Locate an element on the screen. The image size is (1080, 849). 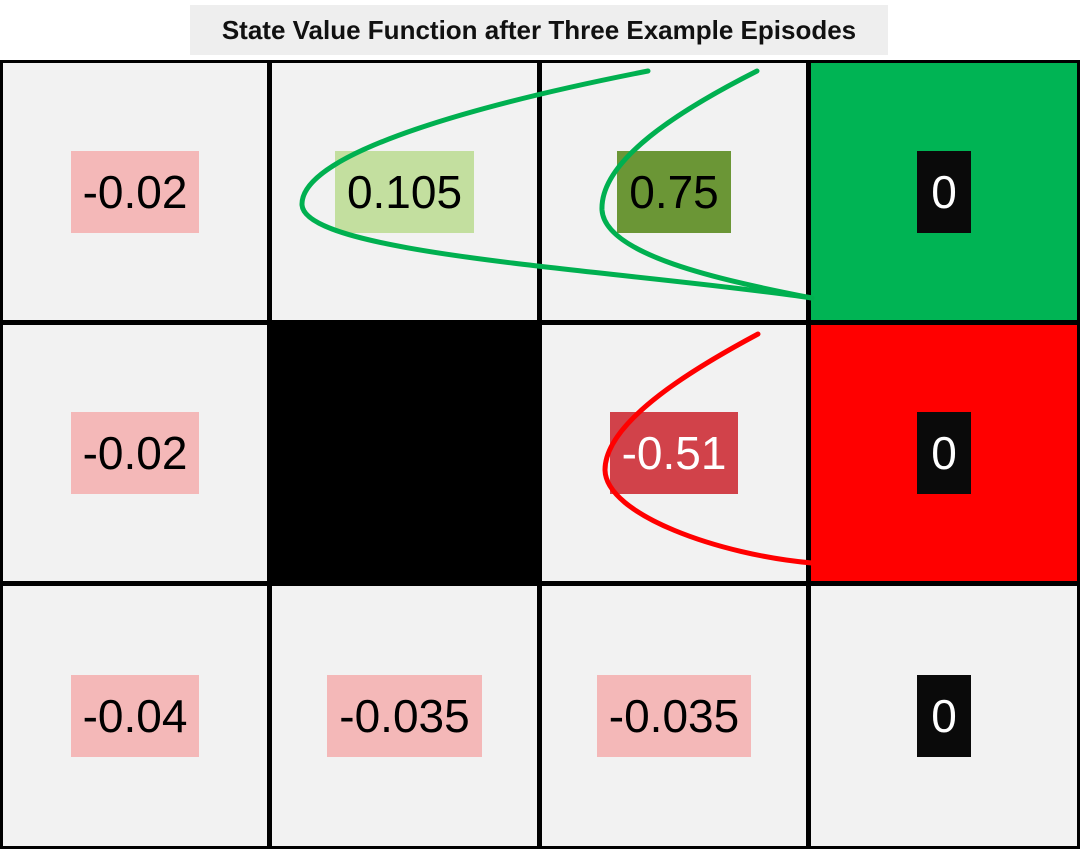
cell-r2-c4-pit: 0 is located at coordinates (944, 453).